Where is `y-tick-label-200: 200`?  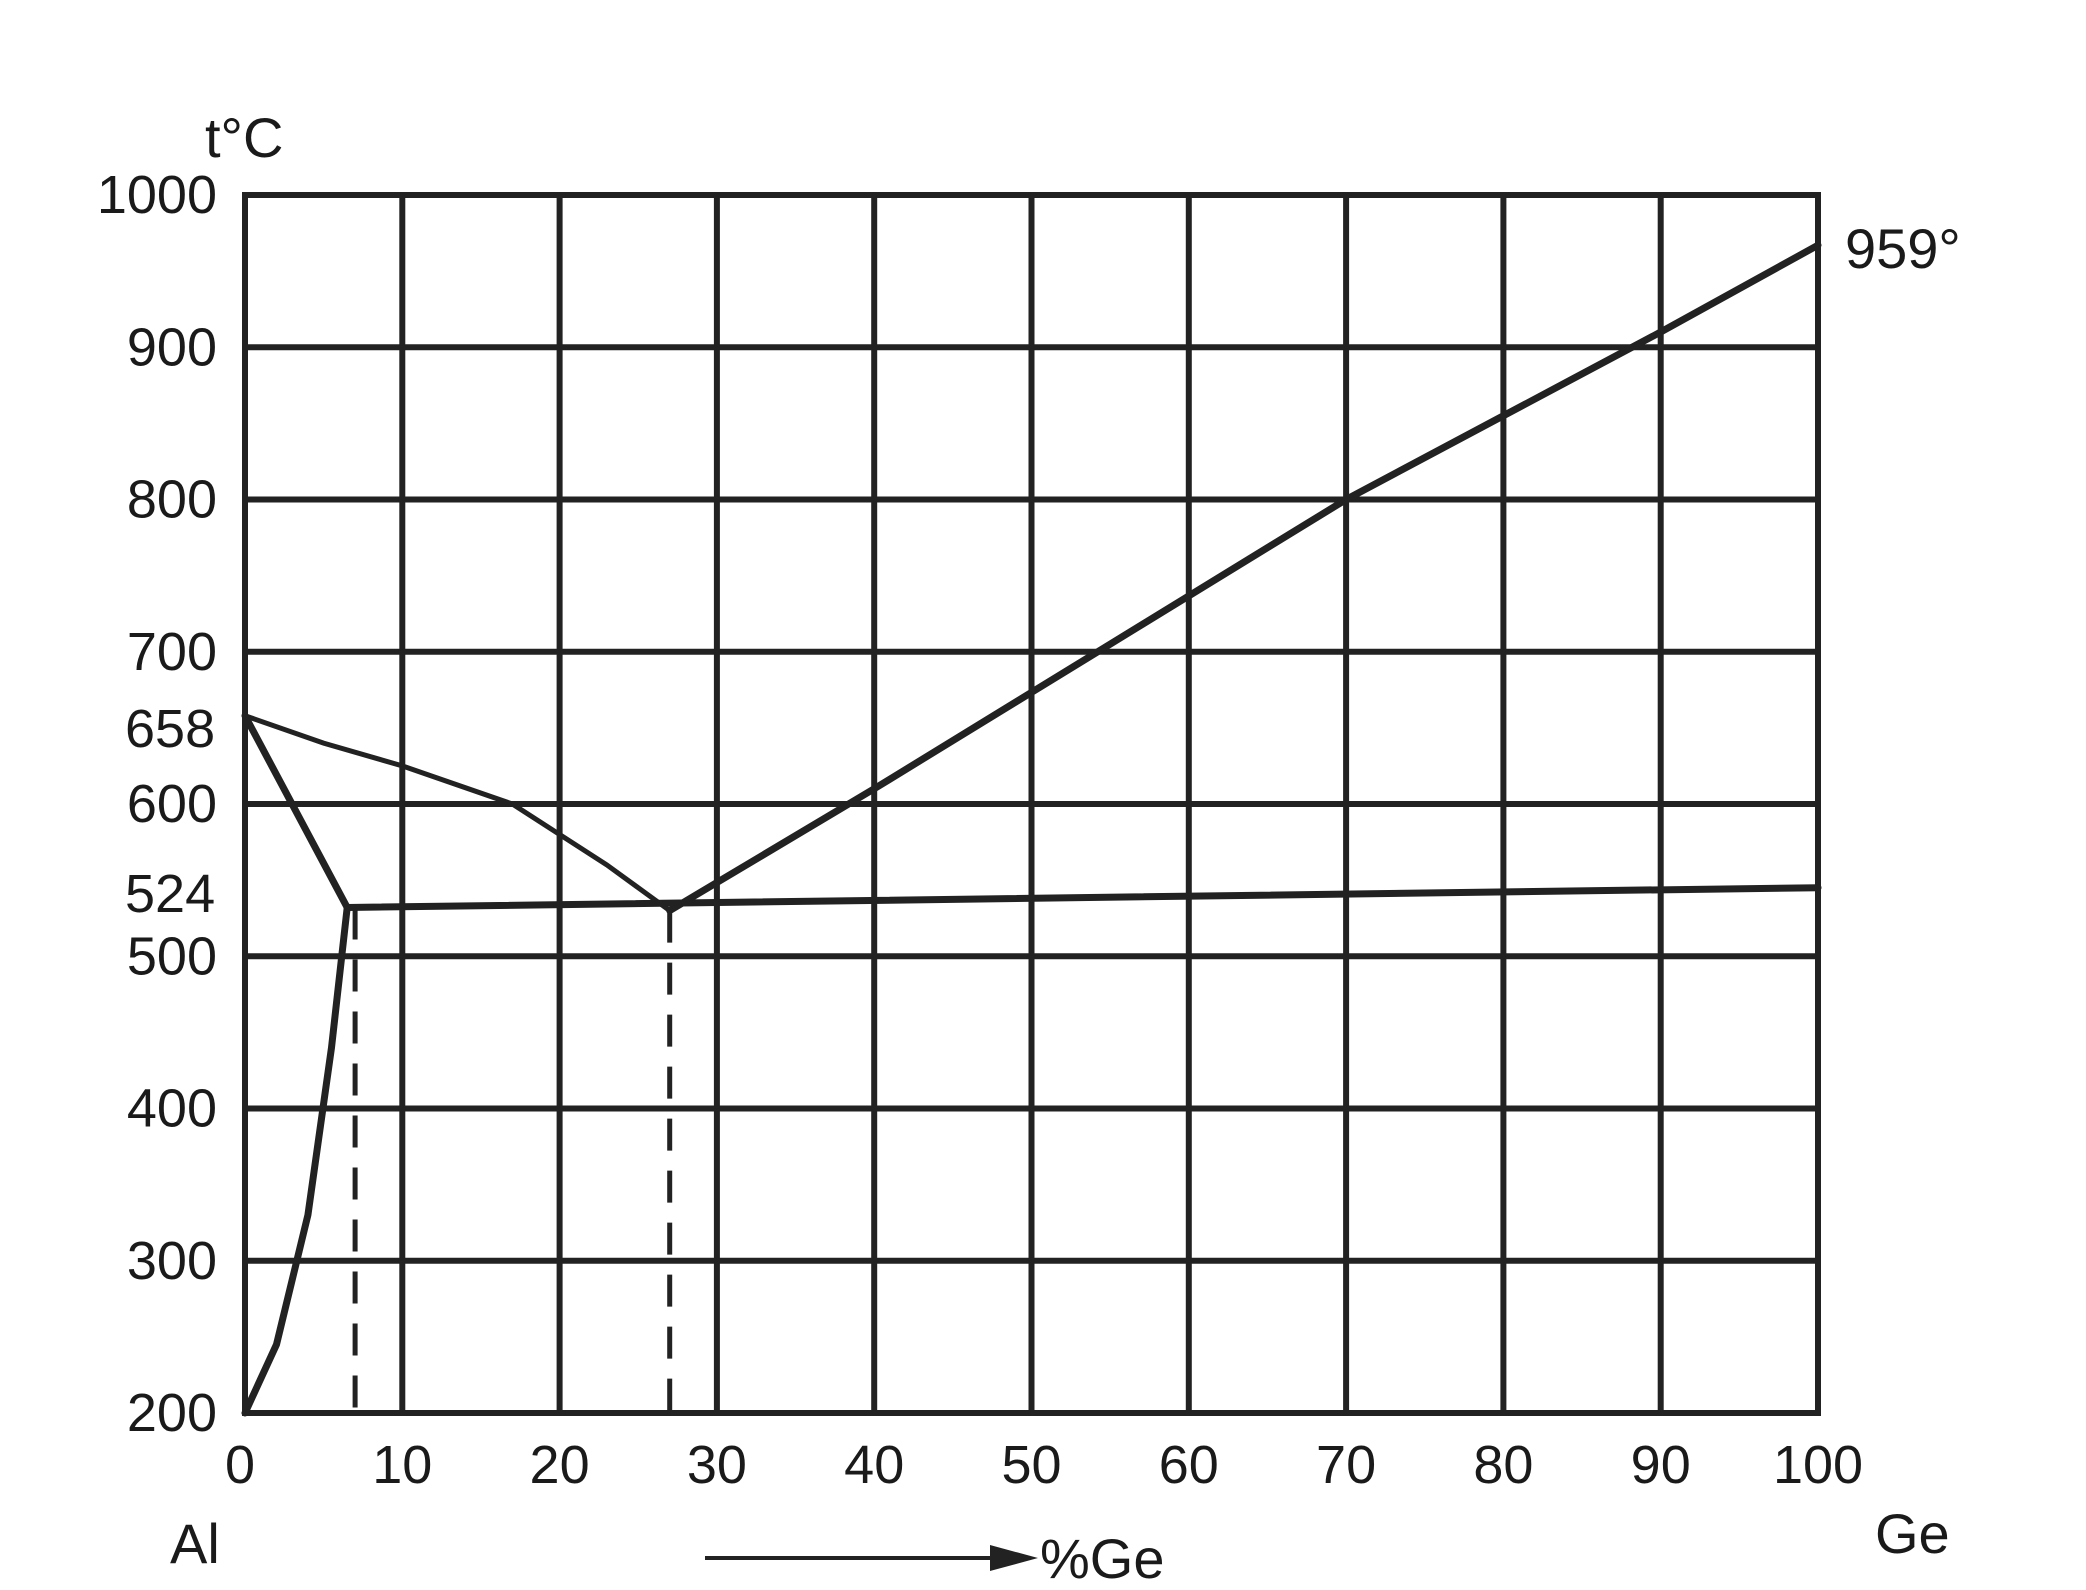 y-tick-label-200: 200 is located at coordinates (172, 1413).